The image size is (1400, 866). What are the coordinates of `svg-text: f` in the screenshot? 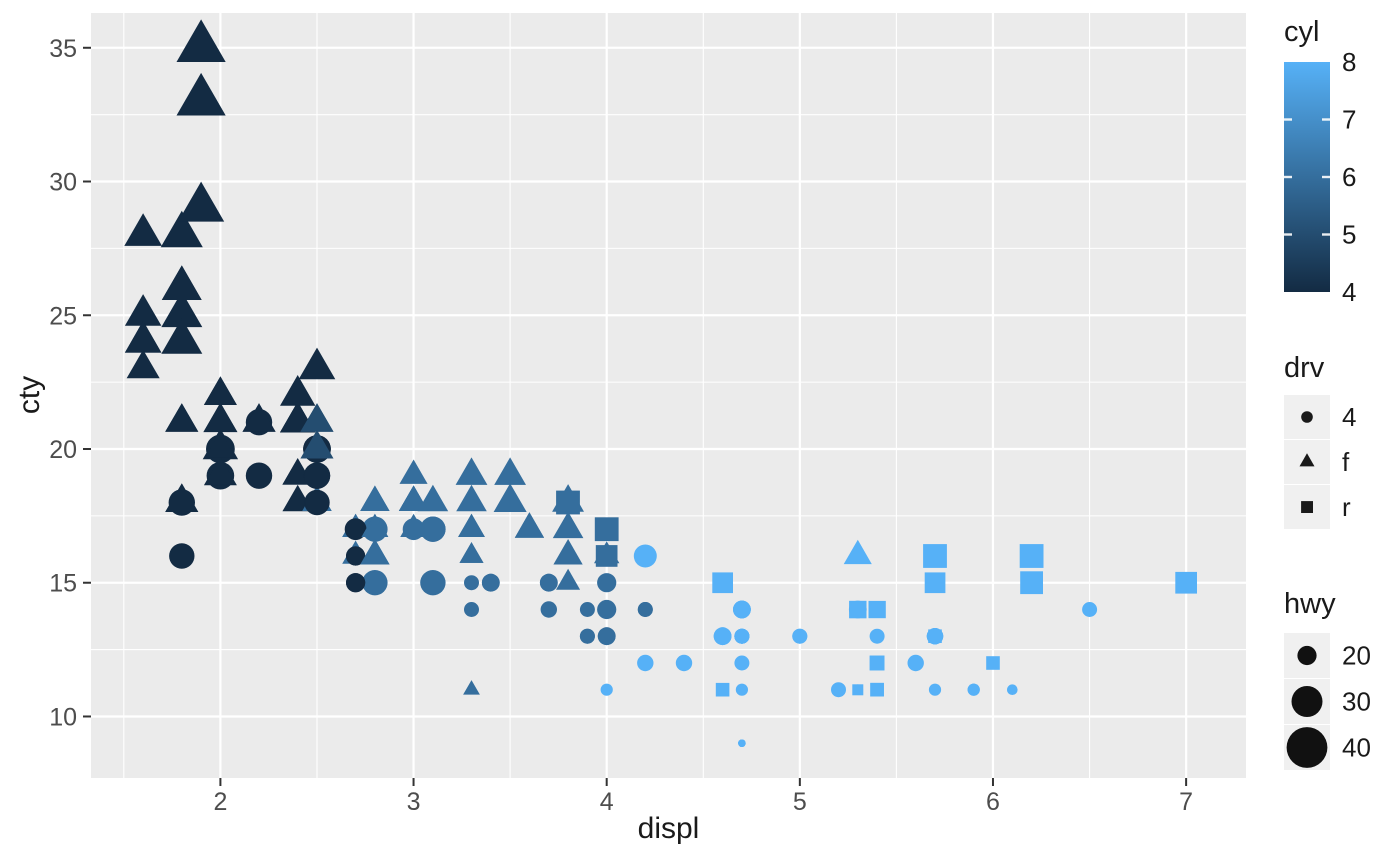 It's located at (1346, 462).